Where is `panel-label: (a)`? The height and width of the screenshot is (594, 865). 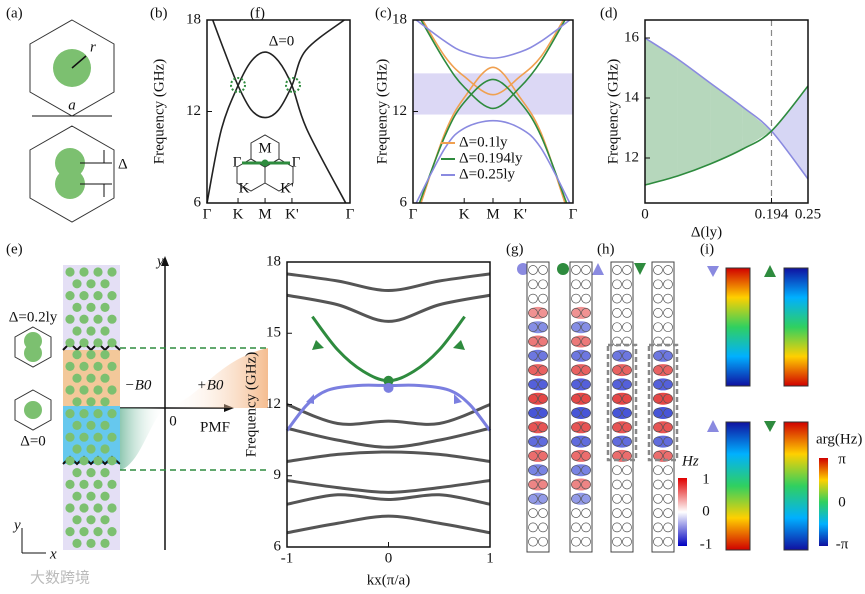
panel-label: (a) is located at coordinates (14, 13).